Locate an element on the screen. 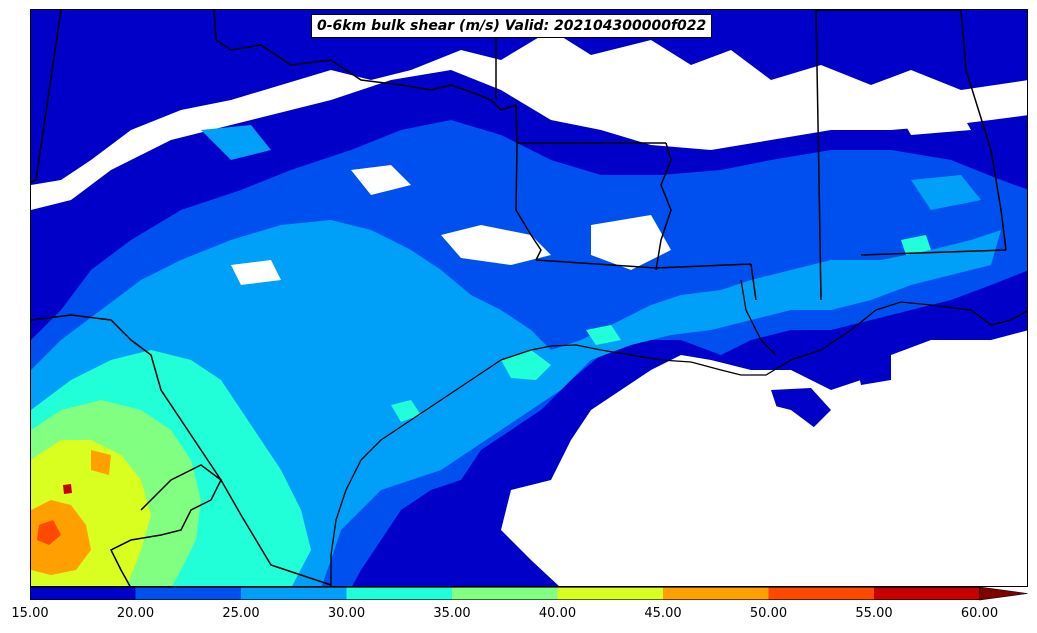 Image resolution: width=1037 pixels, height=633 pixels. colorbar-tick-label: 50.00 is located at coordinates (768, 613).